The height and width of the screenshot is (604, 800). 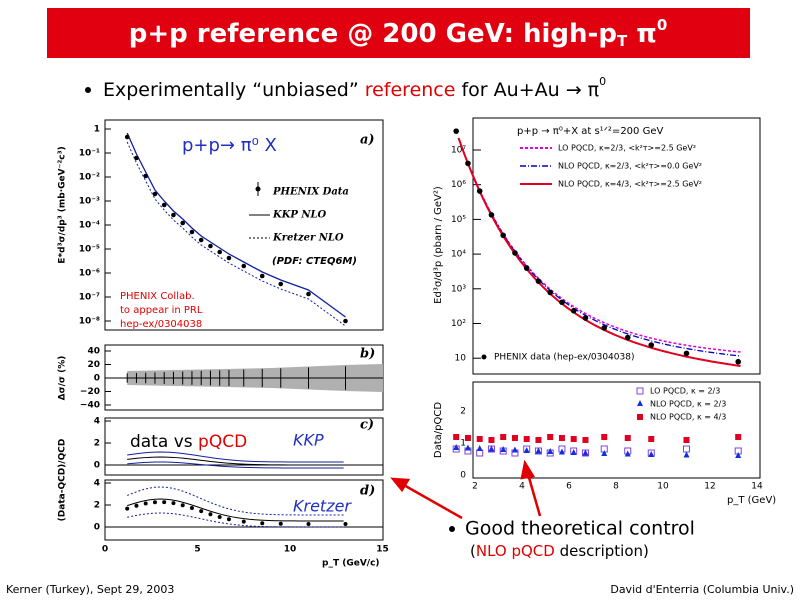 I want to click on panel-label: d), so click(x=367, y=491).